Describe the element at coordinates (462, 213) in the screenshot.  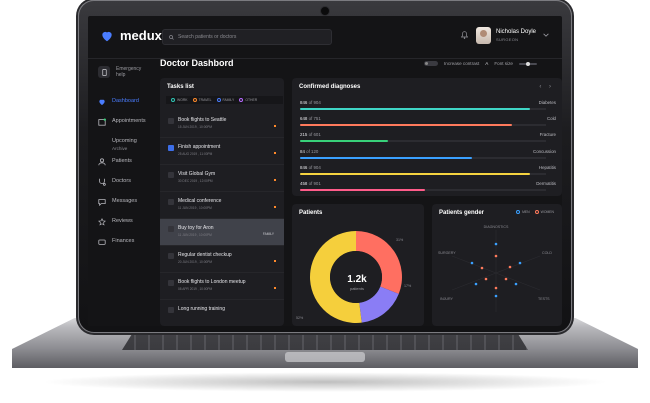
I see `gender-title: Patients gender` at that location.